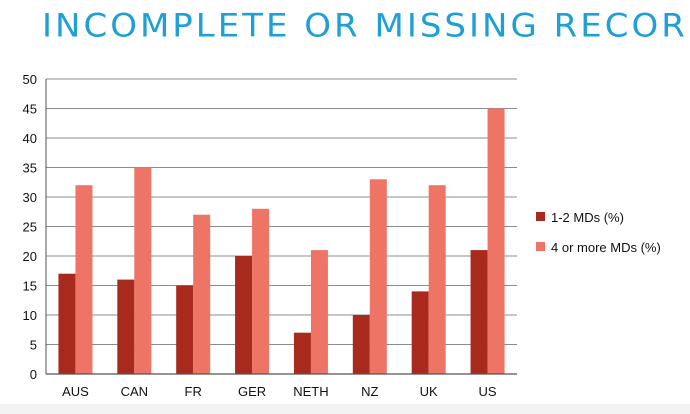 This screenshot has width=690, height=414. What do you see at coordinates (366, 26) in the screenshot?
I see `chart-title: INCOMPLETE OR MISSING RECORD` at bounding box center [366, 26].